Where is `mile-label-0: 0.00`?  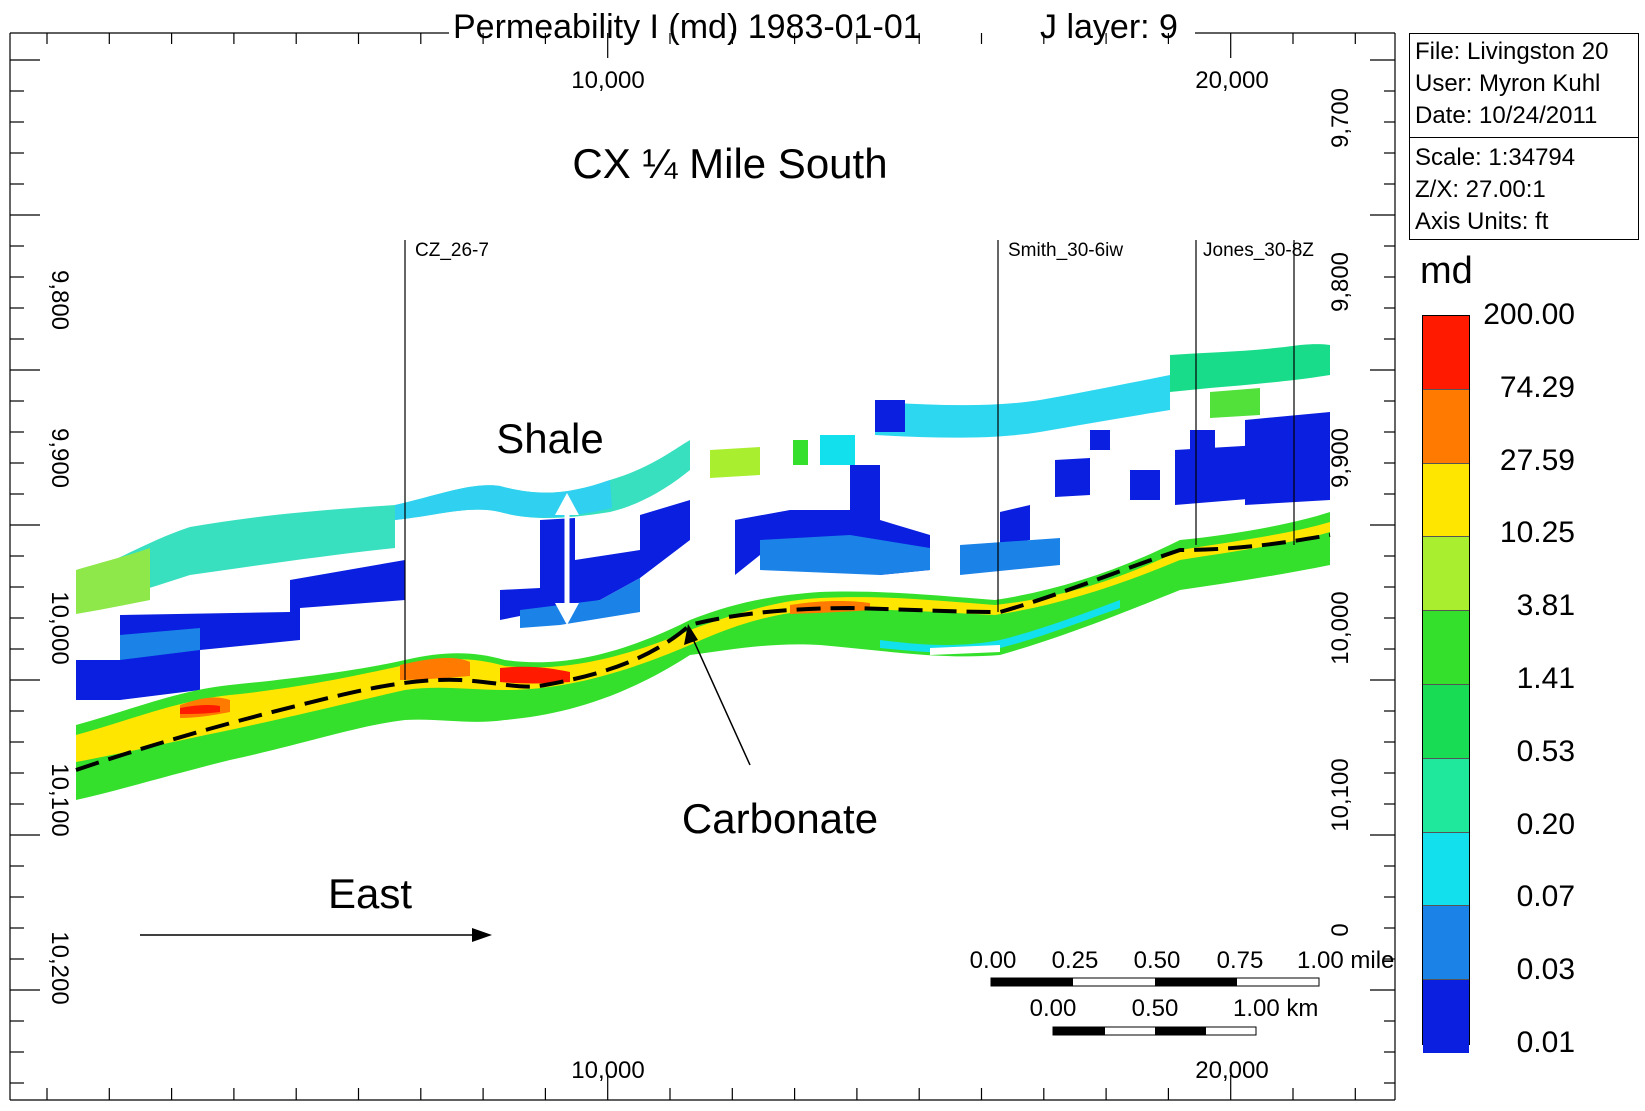
mile-label-0: 0.00 is located at coordinates (993, 960).